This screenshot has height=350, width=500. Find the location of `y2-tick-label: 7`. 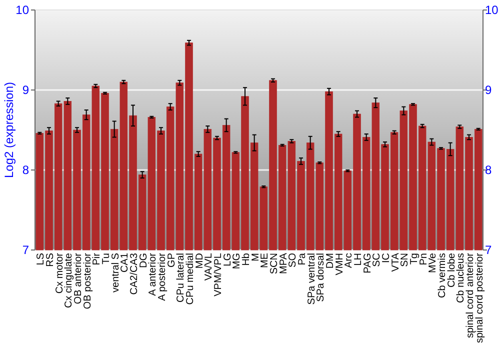

y2-tick-label: 7 is located at coordinates (488, 250).